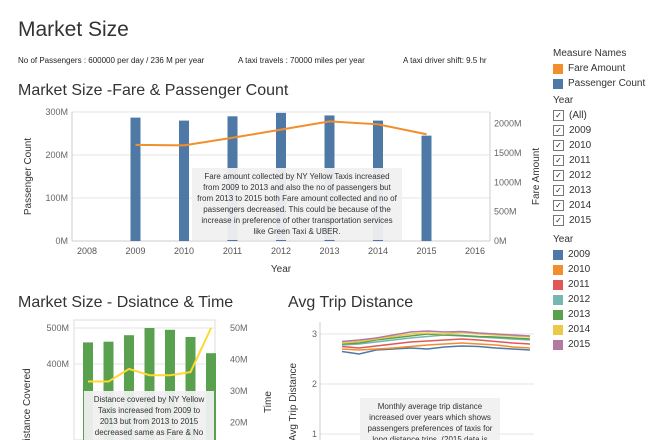  I want to click on y2-tick-label: 2000M, so click(508, 124).